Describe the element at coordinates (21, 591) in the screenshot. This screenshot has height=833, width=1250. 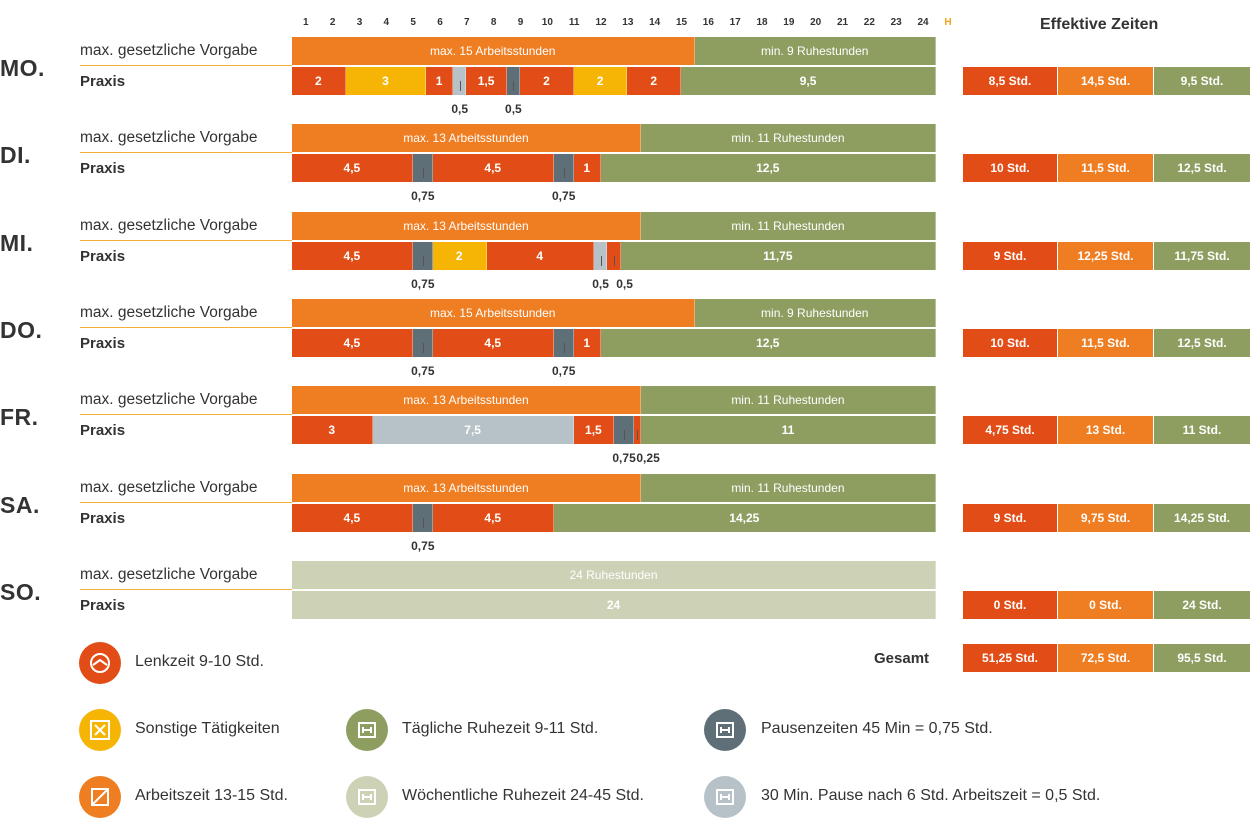
I see `day-label: SO.` at that location.